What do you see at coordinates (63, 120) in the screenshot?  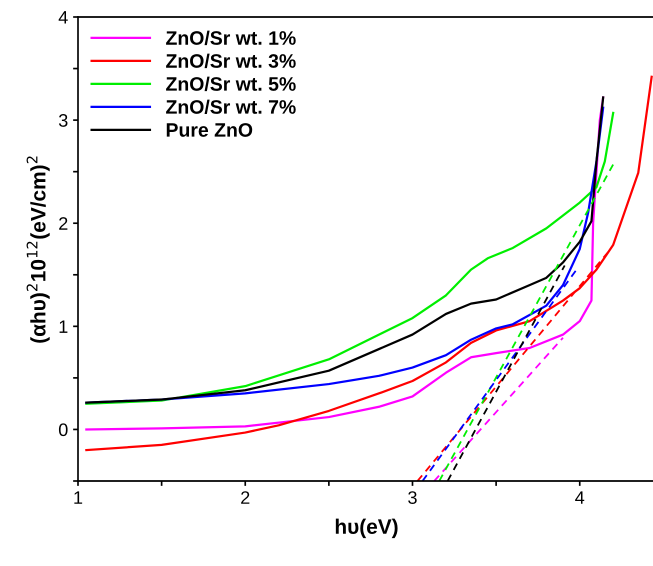 I see `y-tick-label: 3` at bounding box center [63, 120].